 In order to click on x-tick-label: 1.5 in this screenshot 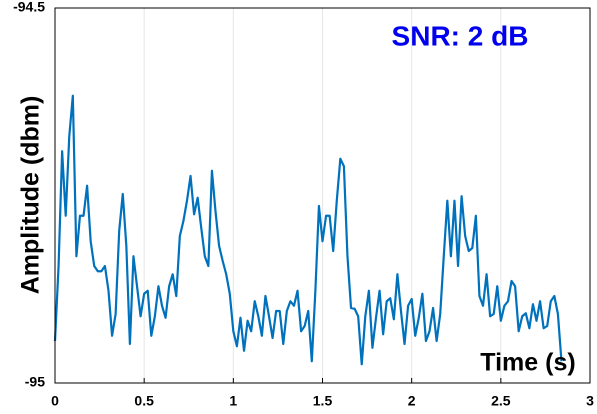, I will do `click(323, 401)`.